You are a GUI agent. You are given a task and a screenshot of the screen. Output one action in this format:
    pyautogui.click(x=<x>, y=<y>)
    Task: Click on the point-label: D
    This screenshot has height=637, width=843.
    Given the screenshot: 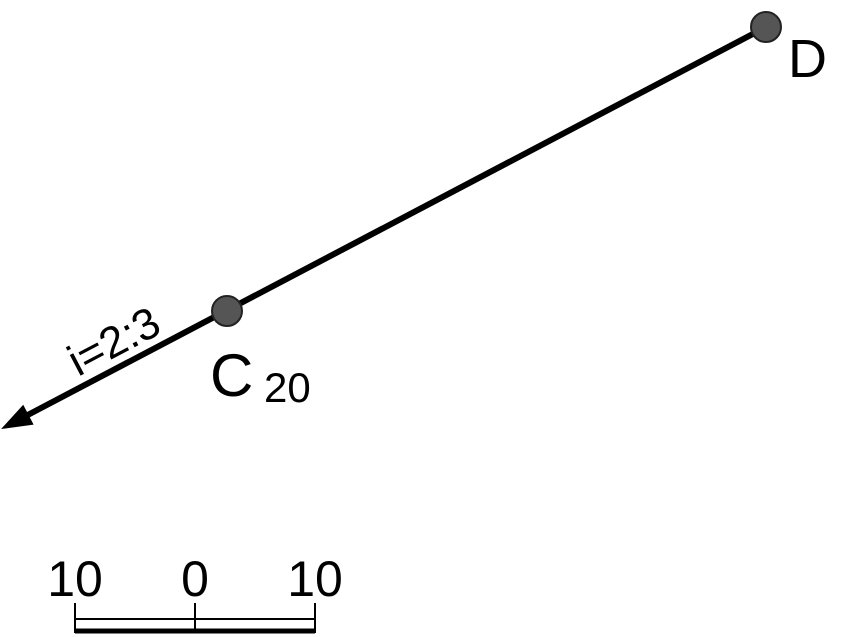 What is the action you would take?
    pyautogui.click(x=807, y=59)
    